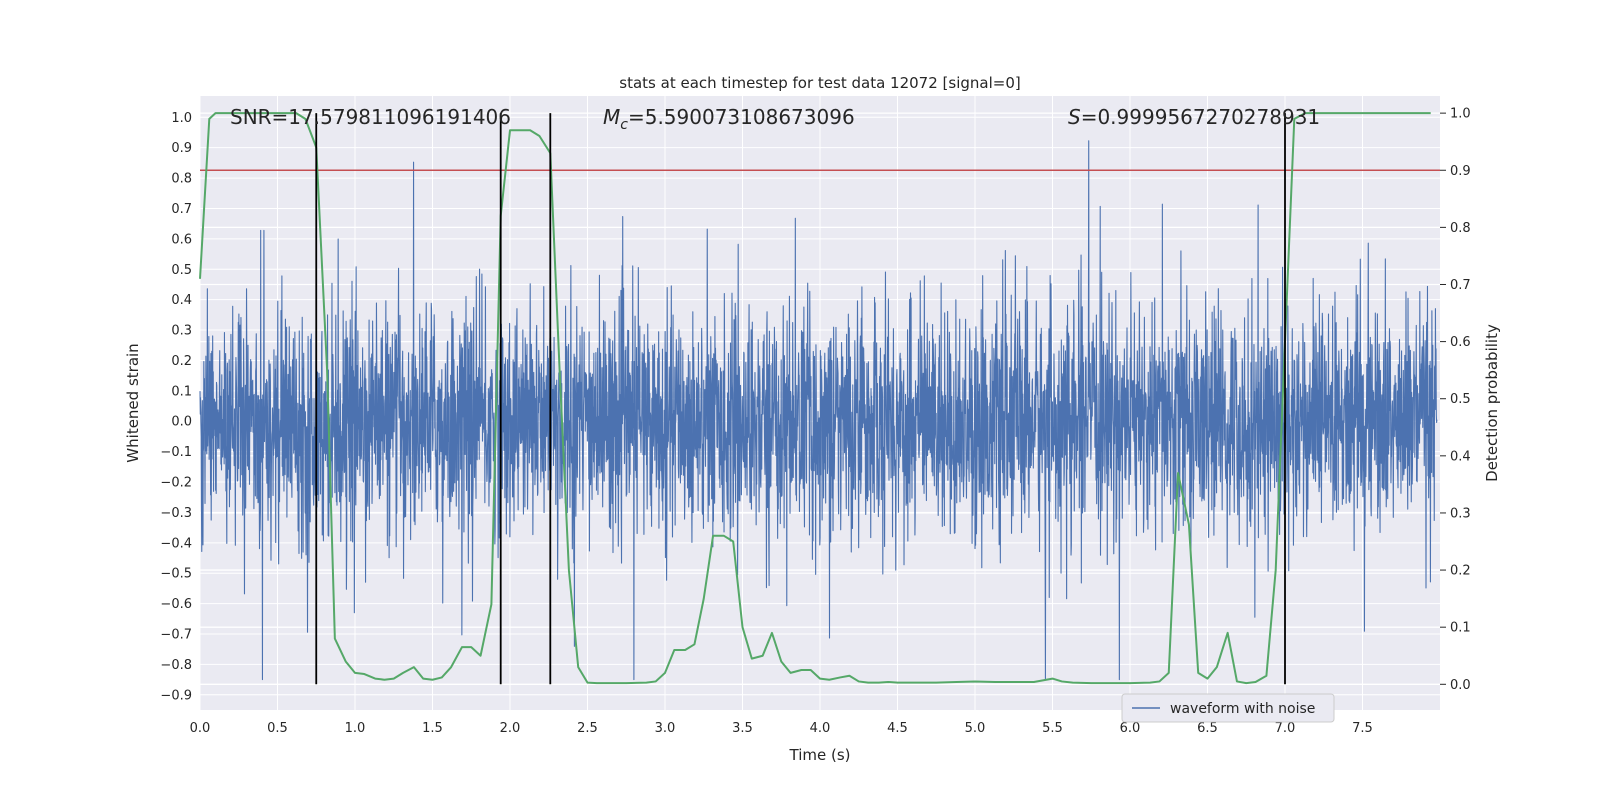 This screenshot has width=1600, height=800. What do you see at coordinates (277, 728) in the screenshot?
I see `x-tick-label: 0.5` at bounding box center [277, 728].